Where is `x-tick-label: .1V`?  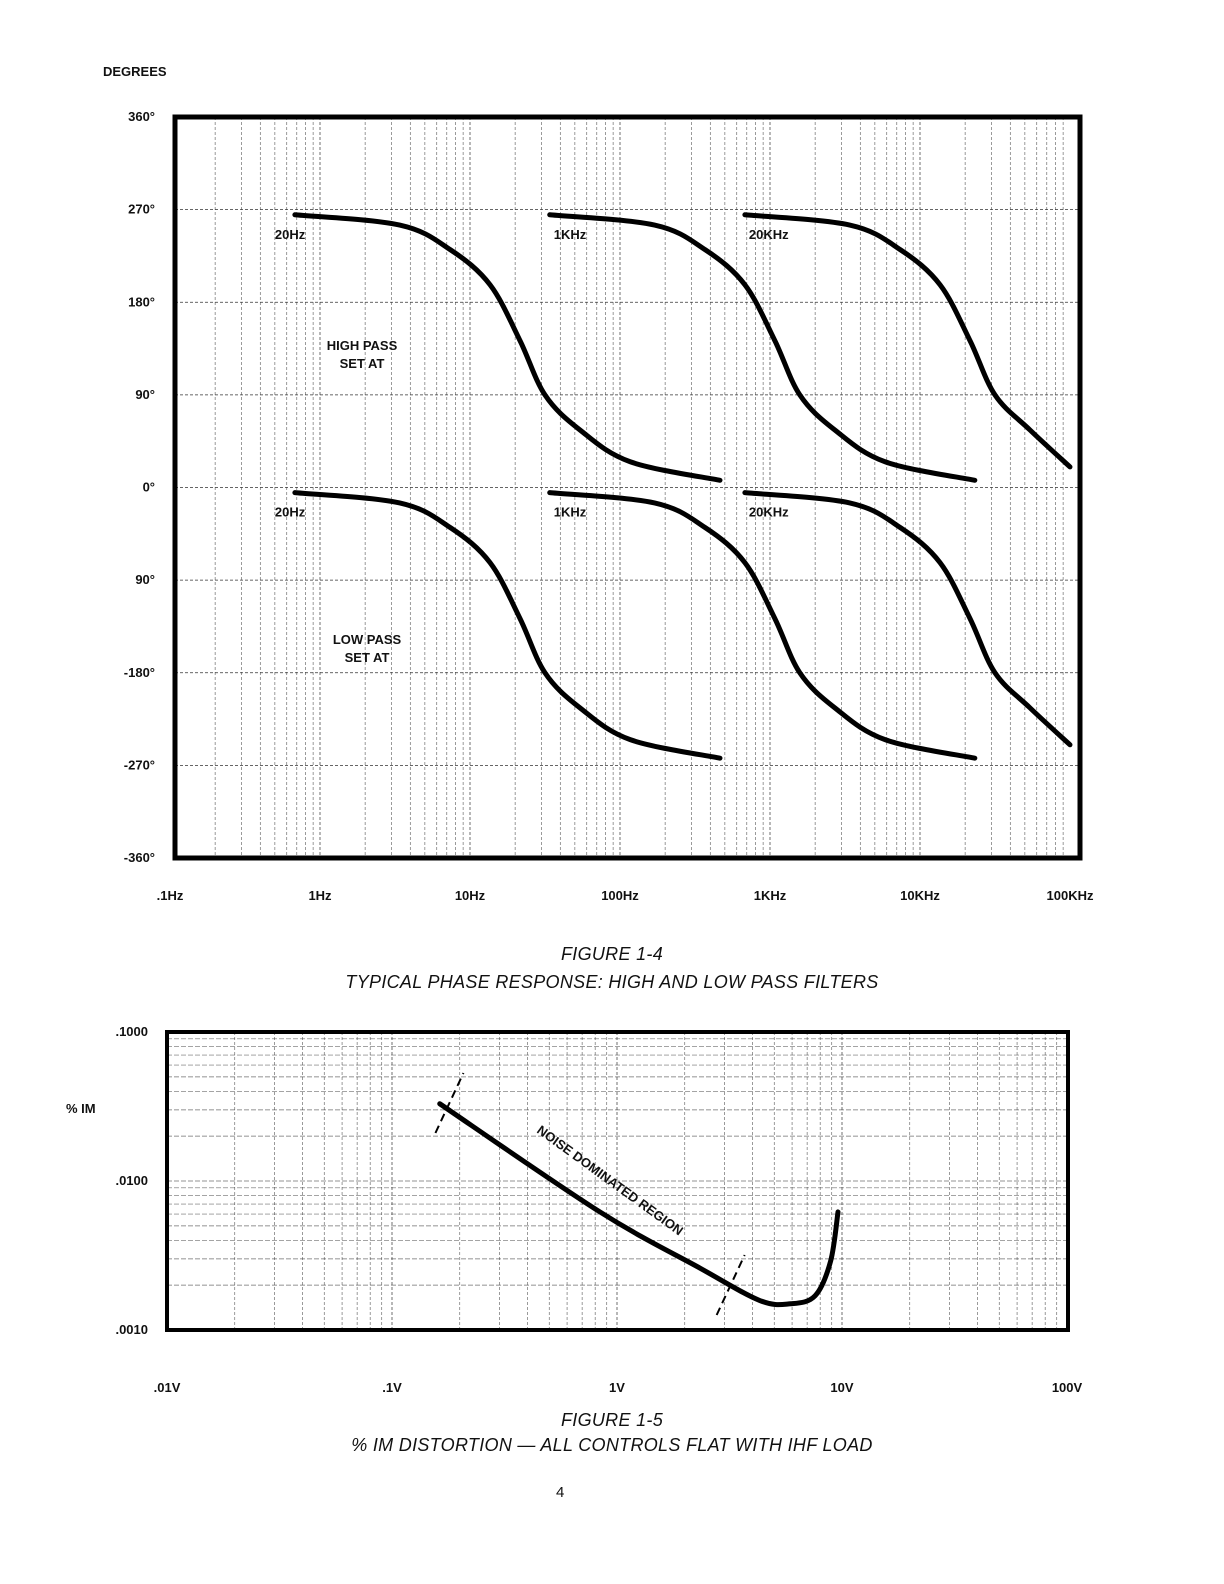
x-tick-label: .1V is located at coordinates (392, 1387).